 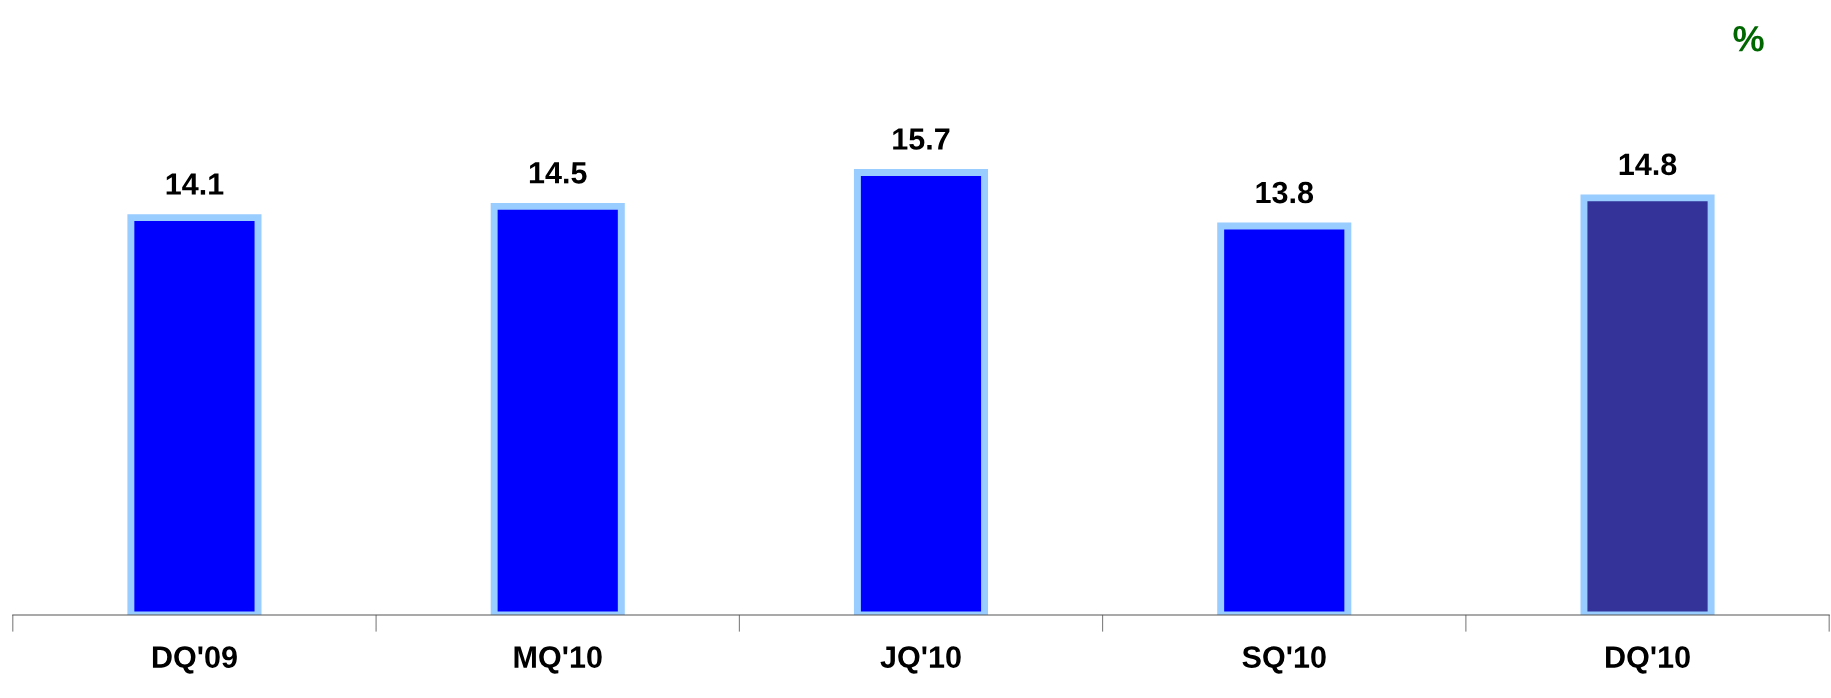 What do you see at coordinates (1285, 192) in the screenshot?
I see `data-label: 13.8` at bounding box center [1285, 192].